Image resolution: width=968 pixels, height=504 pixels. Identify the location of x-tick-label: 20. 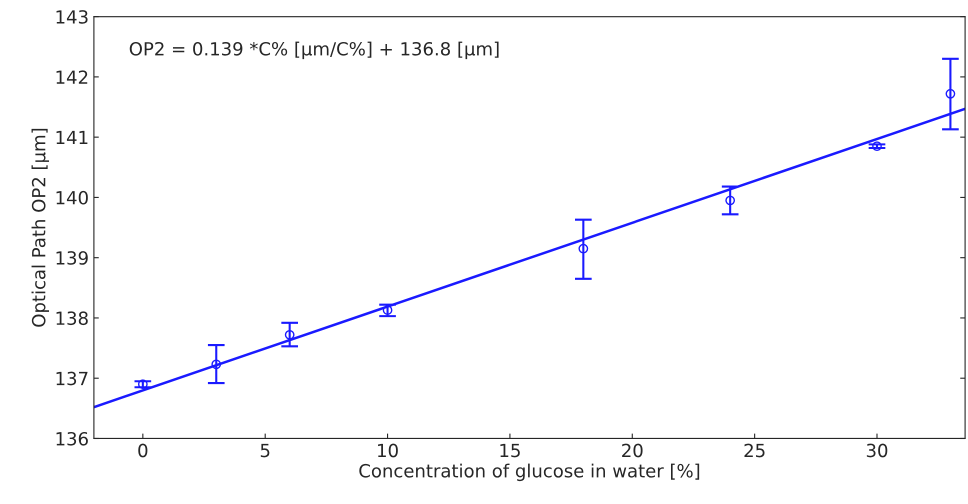
(632, 451).